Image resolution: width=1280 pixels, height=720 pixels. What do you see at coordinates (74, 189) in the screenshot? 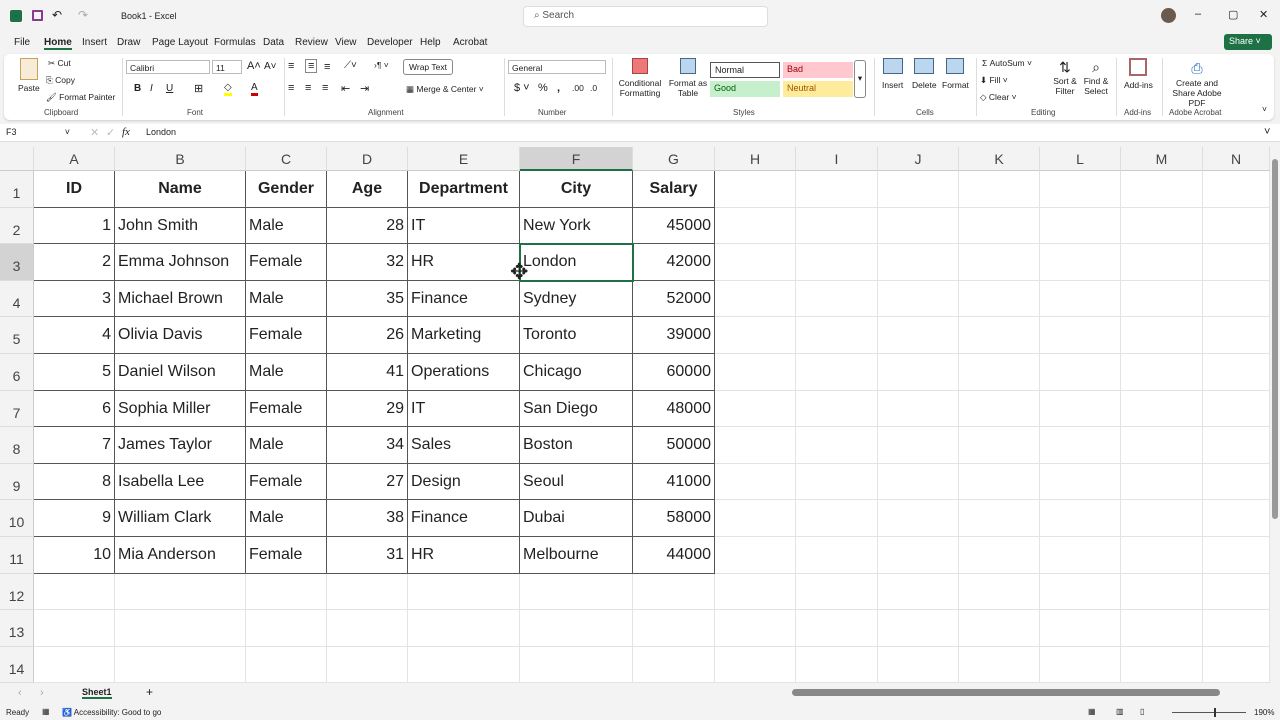
I see `header-cell: ID` at bounding box center [74, 189].